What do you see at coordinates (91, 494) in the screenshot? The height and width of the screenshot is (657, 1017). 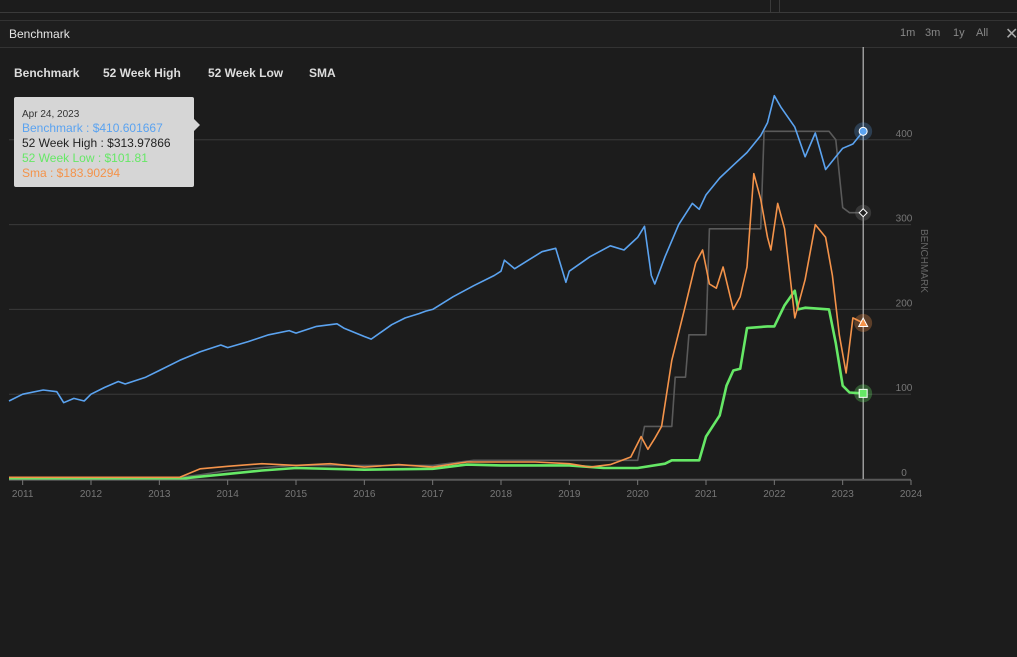 I see `x-tick-label: 2012` at bounding box center [91, 494].